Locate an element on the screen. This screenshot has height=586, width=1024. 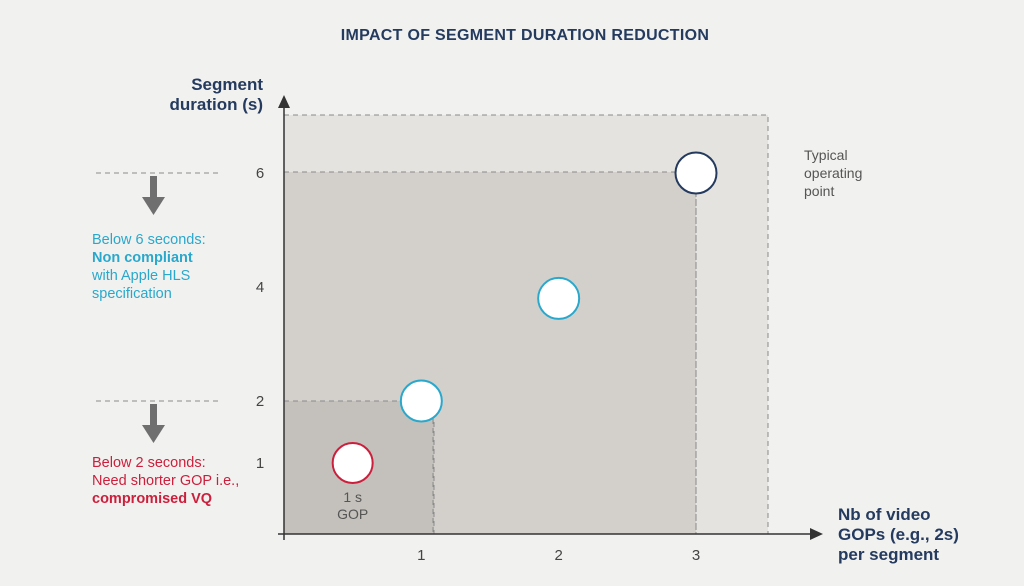
x-axis-title-line2: GOPs (e.g., 2s) is located at coordinates (898, 534).